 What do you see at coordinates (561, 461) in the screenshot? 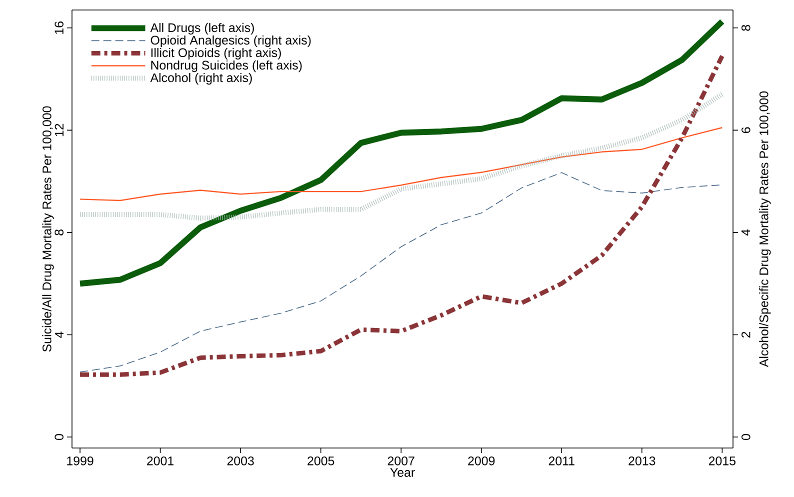
I see `x-tick-label: 2011` at bounding box center [561, 461].